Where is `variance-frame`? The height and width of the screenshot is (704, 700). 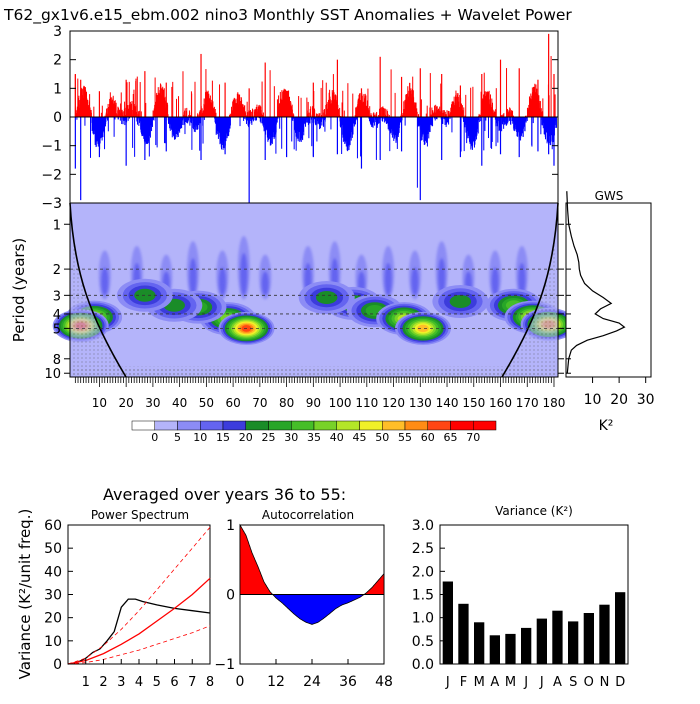 variance-frame is located at coordinates (534, 594).